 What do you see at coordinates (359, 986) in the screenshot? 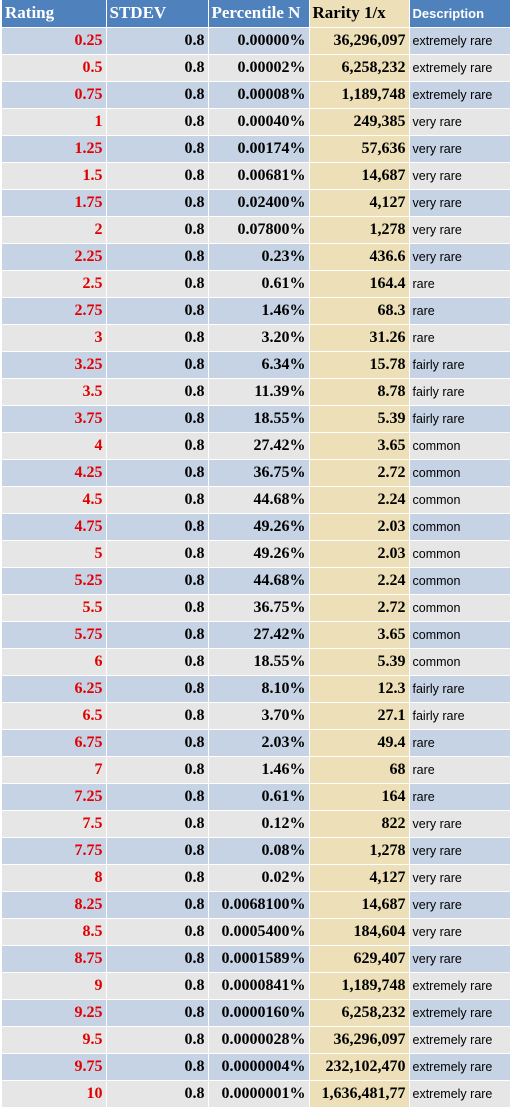
I see `cell-rarity: 1,189,748` at bounding box center [359, 986].